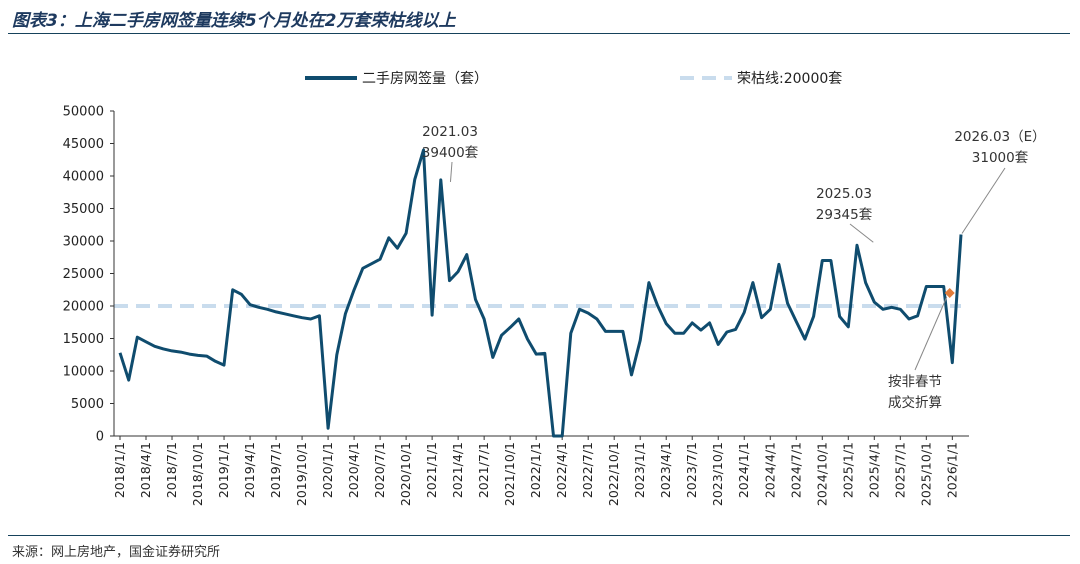 This screenshot has height=564, width=1080. I want to click on annotation-conversion-line1: 按非春节, so click(915, 382).